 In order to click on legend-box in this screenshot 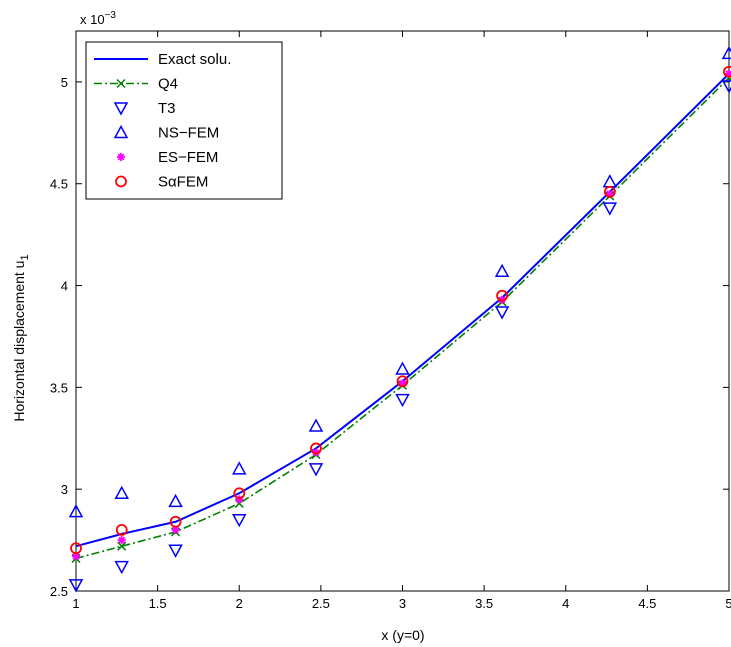, I will do `click(184, 120)`.